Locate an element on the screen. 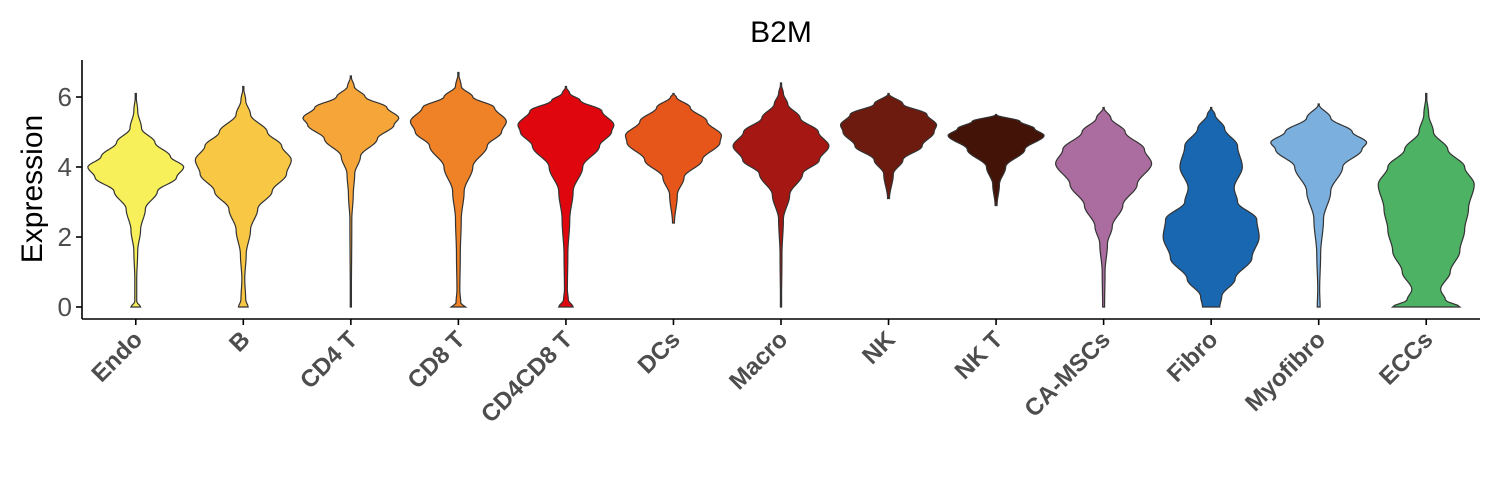 This screenshot has height=500, width=1500. y-tick-label: 4 is located at coordinates (65, 167).